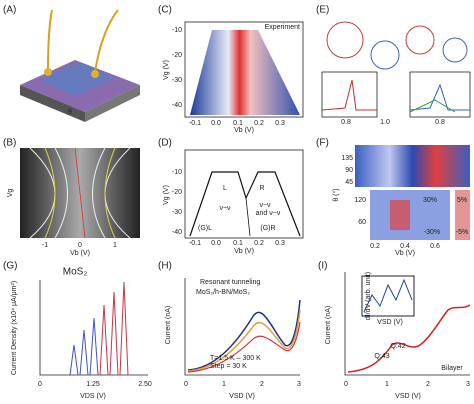  What do you see at coordinates (205, 228) in the screenshot?
I see `figure-text: (G)L` at bounding box center [205, 228].